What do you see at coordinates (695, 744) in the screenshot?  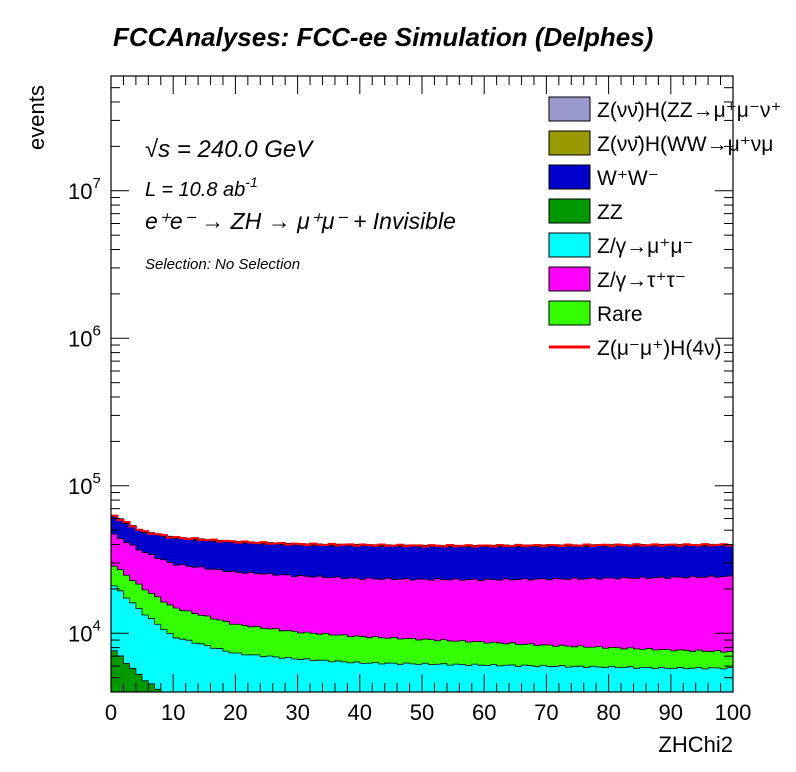 I see `x-axis-label: ZHChi2` at bounding box center [695, 744].